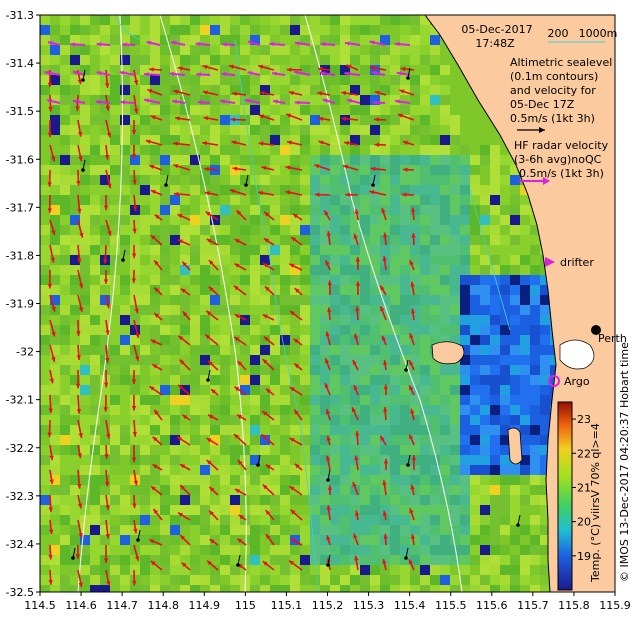  What do you see at coordinates (408, 465) in the screenshot?
I see `drifter-position` at bounding box center [408, 465].